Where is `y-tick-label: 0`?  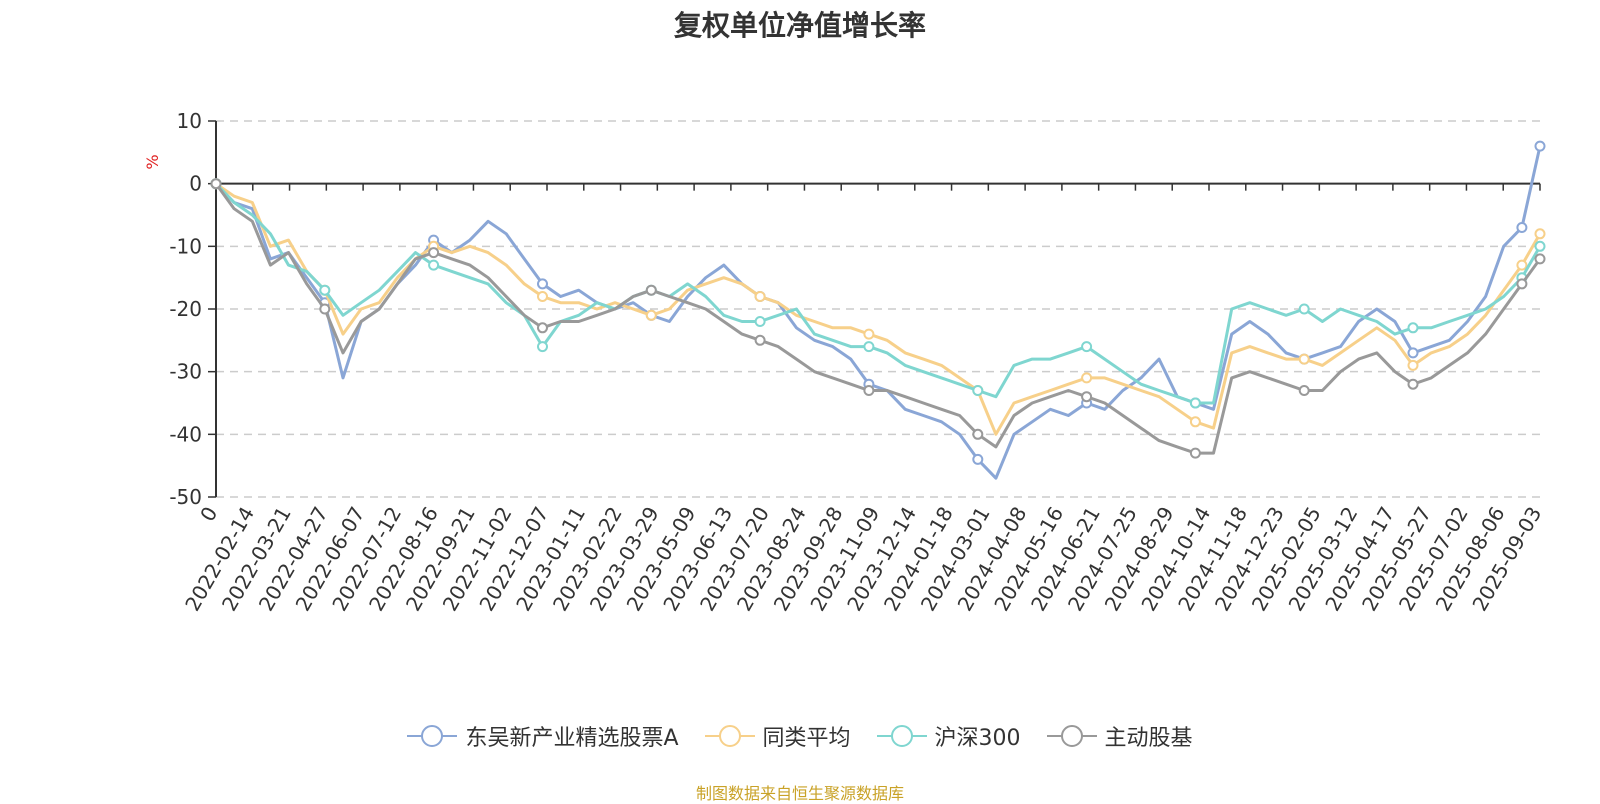 y-tick-label: 0 is located at coordinates (195, 184).